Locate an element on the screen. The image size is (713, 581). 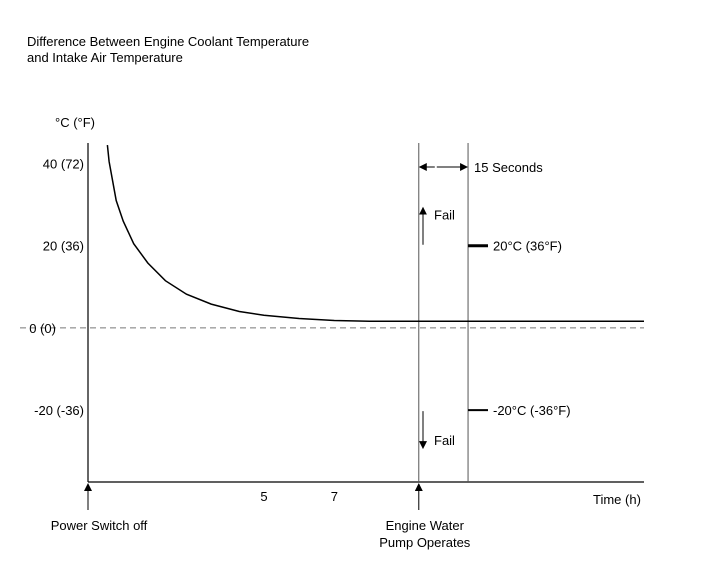
y-axis-label: °C (°F) is located at coordinates (75, 122).